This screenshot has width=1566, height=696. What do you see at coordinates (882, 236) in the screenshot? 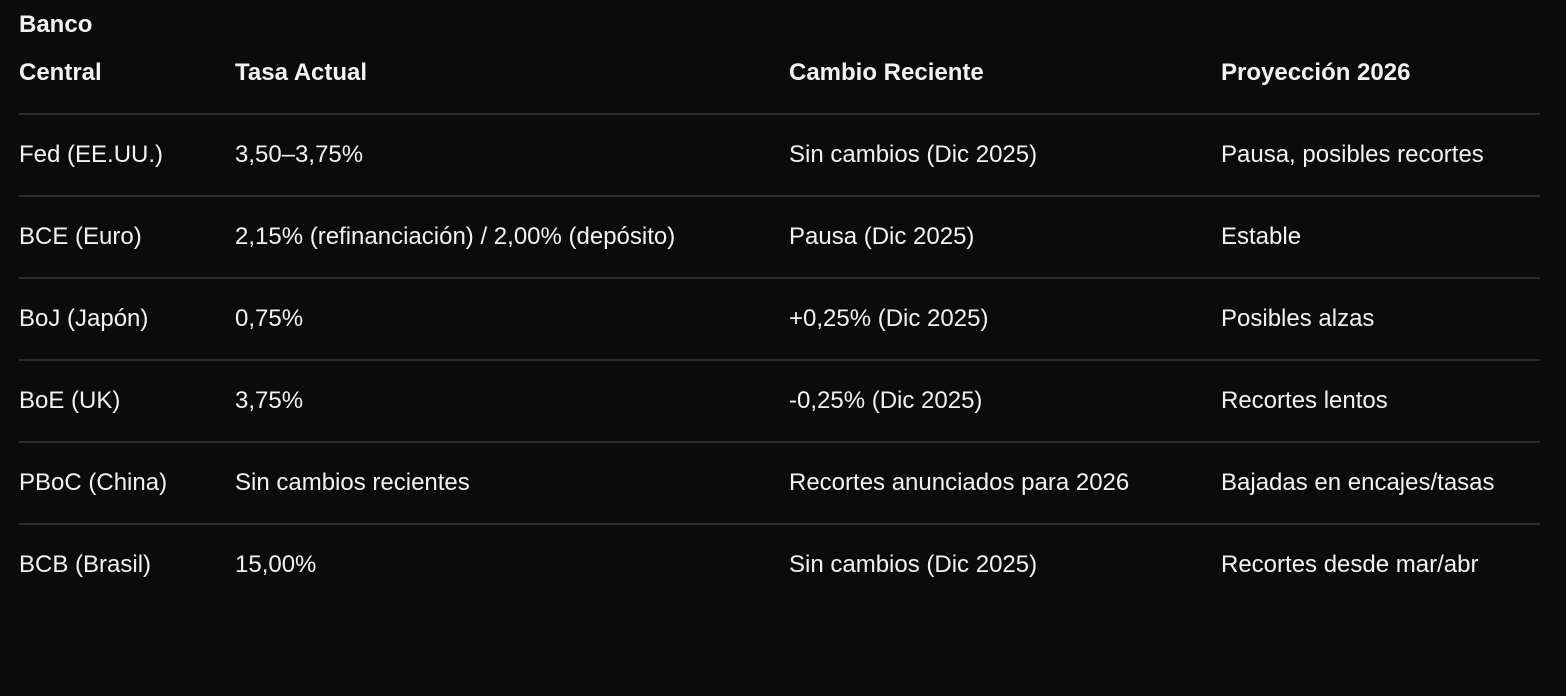
I see `cell-change: Pausa (Dic 2025)` at bounding box center [882, 236].